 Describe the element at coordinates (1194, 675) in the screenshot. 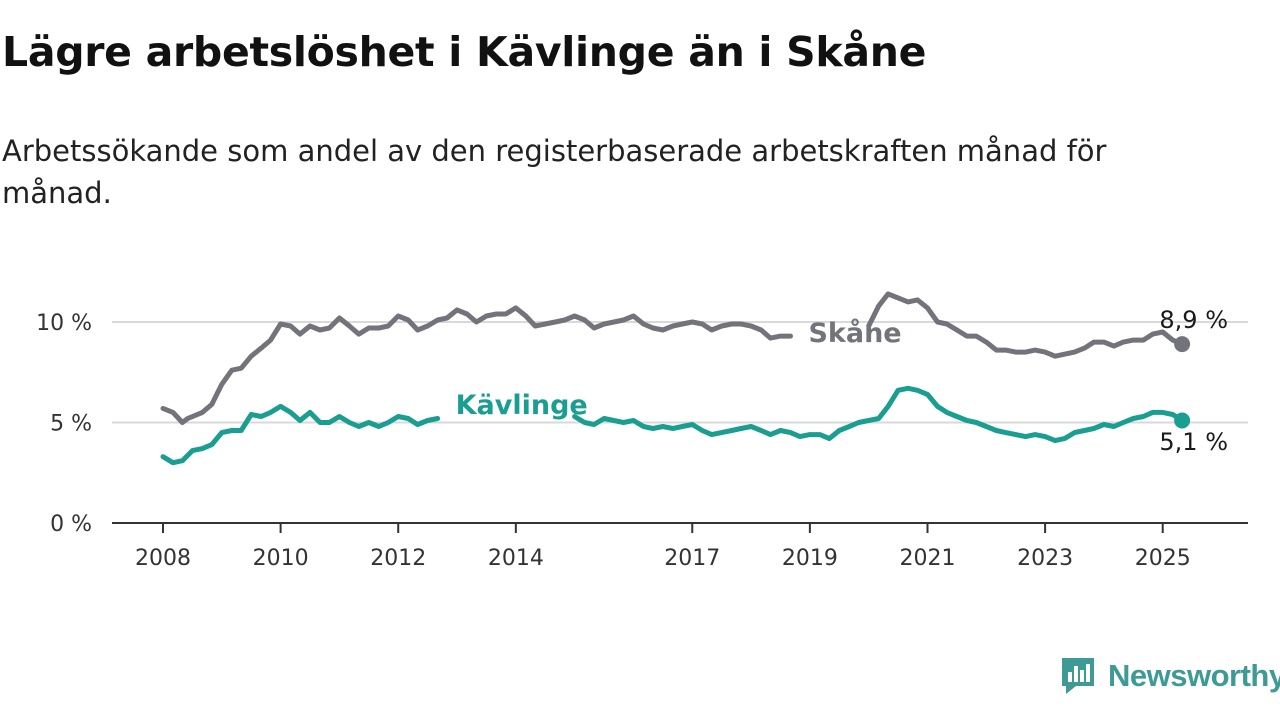

I see `brand-name: Newsworthy` at that location.